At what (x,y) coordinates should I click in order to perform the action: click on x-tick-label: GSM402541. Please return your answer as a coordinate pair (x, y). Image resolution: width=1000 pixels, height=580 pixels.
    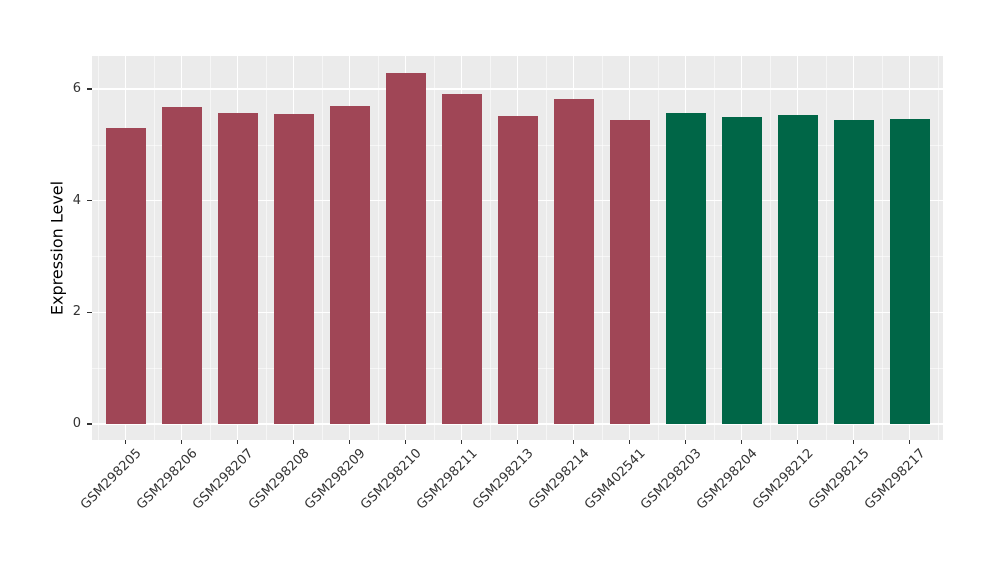
    Looking at the image, I should click on (615, 479).